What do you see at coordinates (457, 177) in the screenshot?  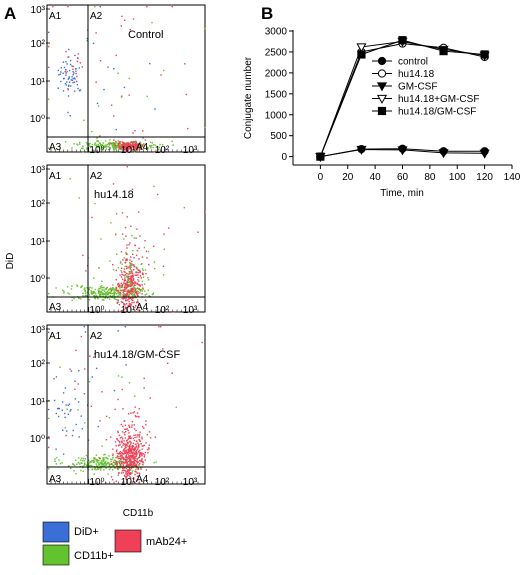 I see `x-tick-label: 100` at bounding box center [457, 177].